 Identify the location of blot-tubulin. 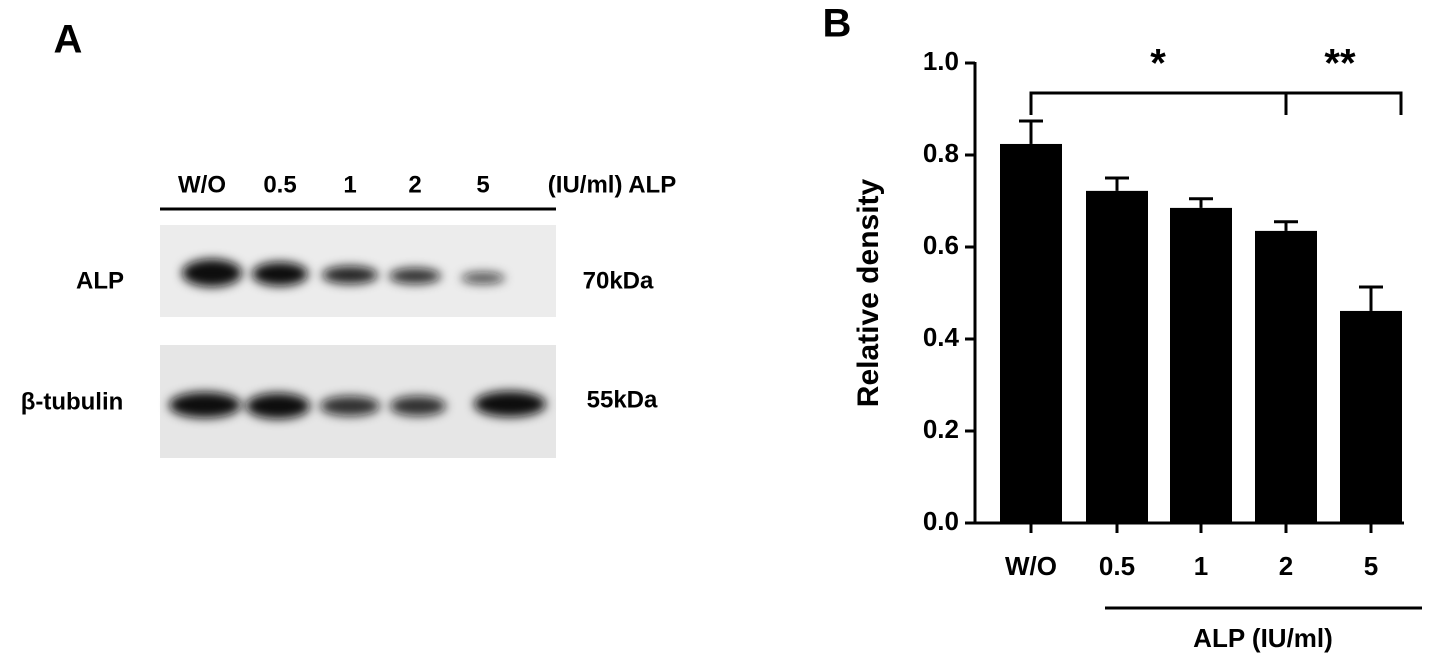
(358, 401).